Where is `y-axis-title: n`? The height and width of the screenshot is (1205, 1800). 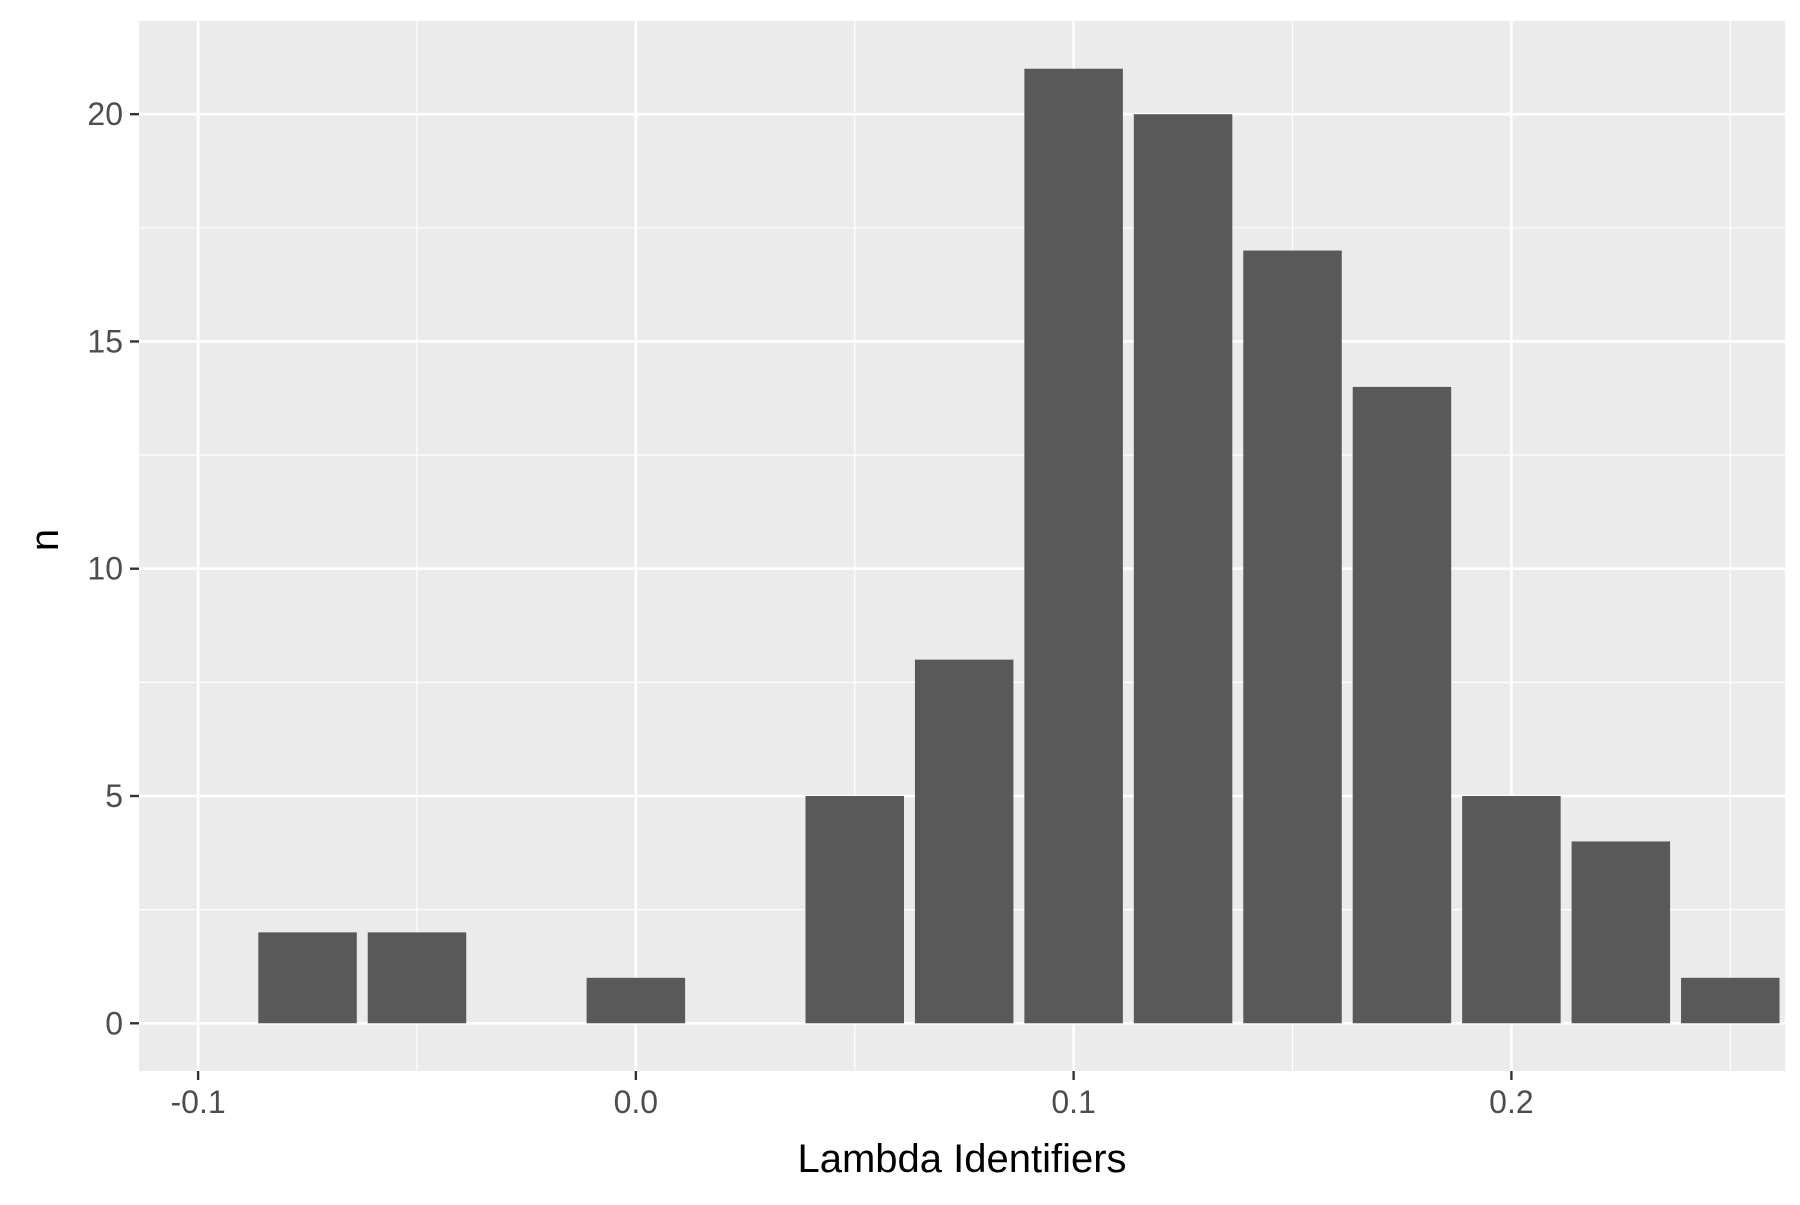
y-axis-title: n is located at coordinates (45, 540).